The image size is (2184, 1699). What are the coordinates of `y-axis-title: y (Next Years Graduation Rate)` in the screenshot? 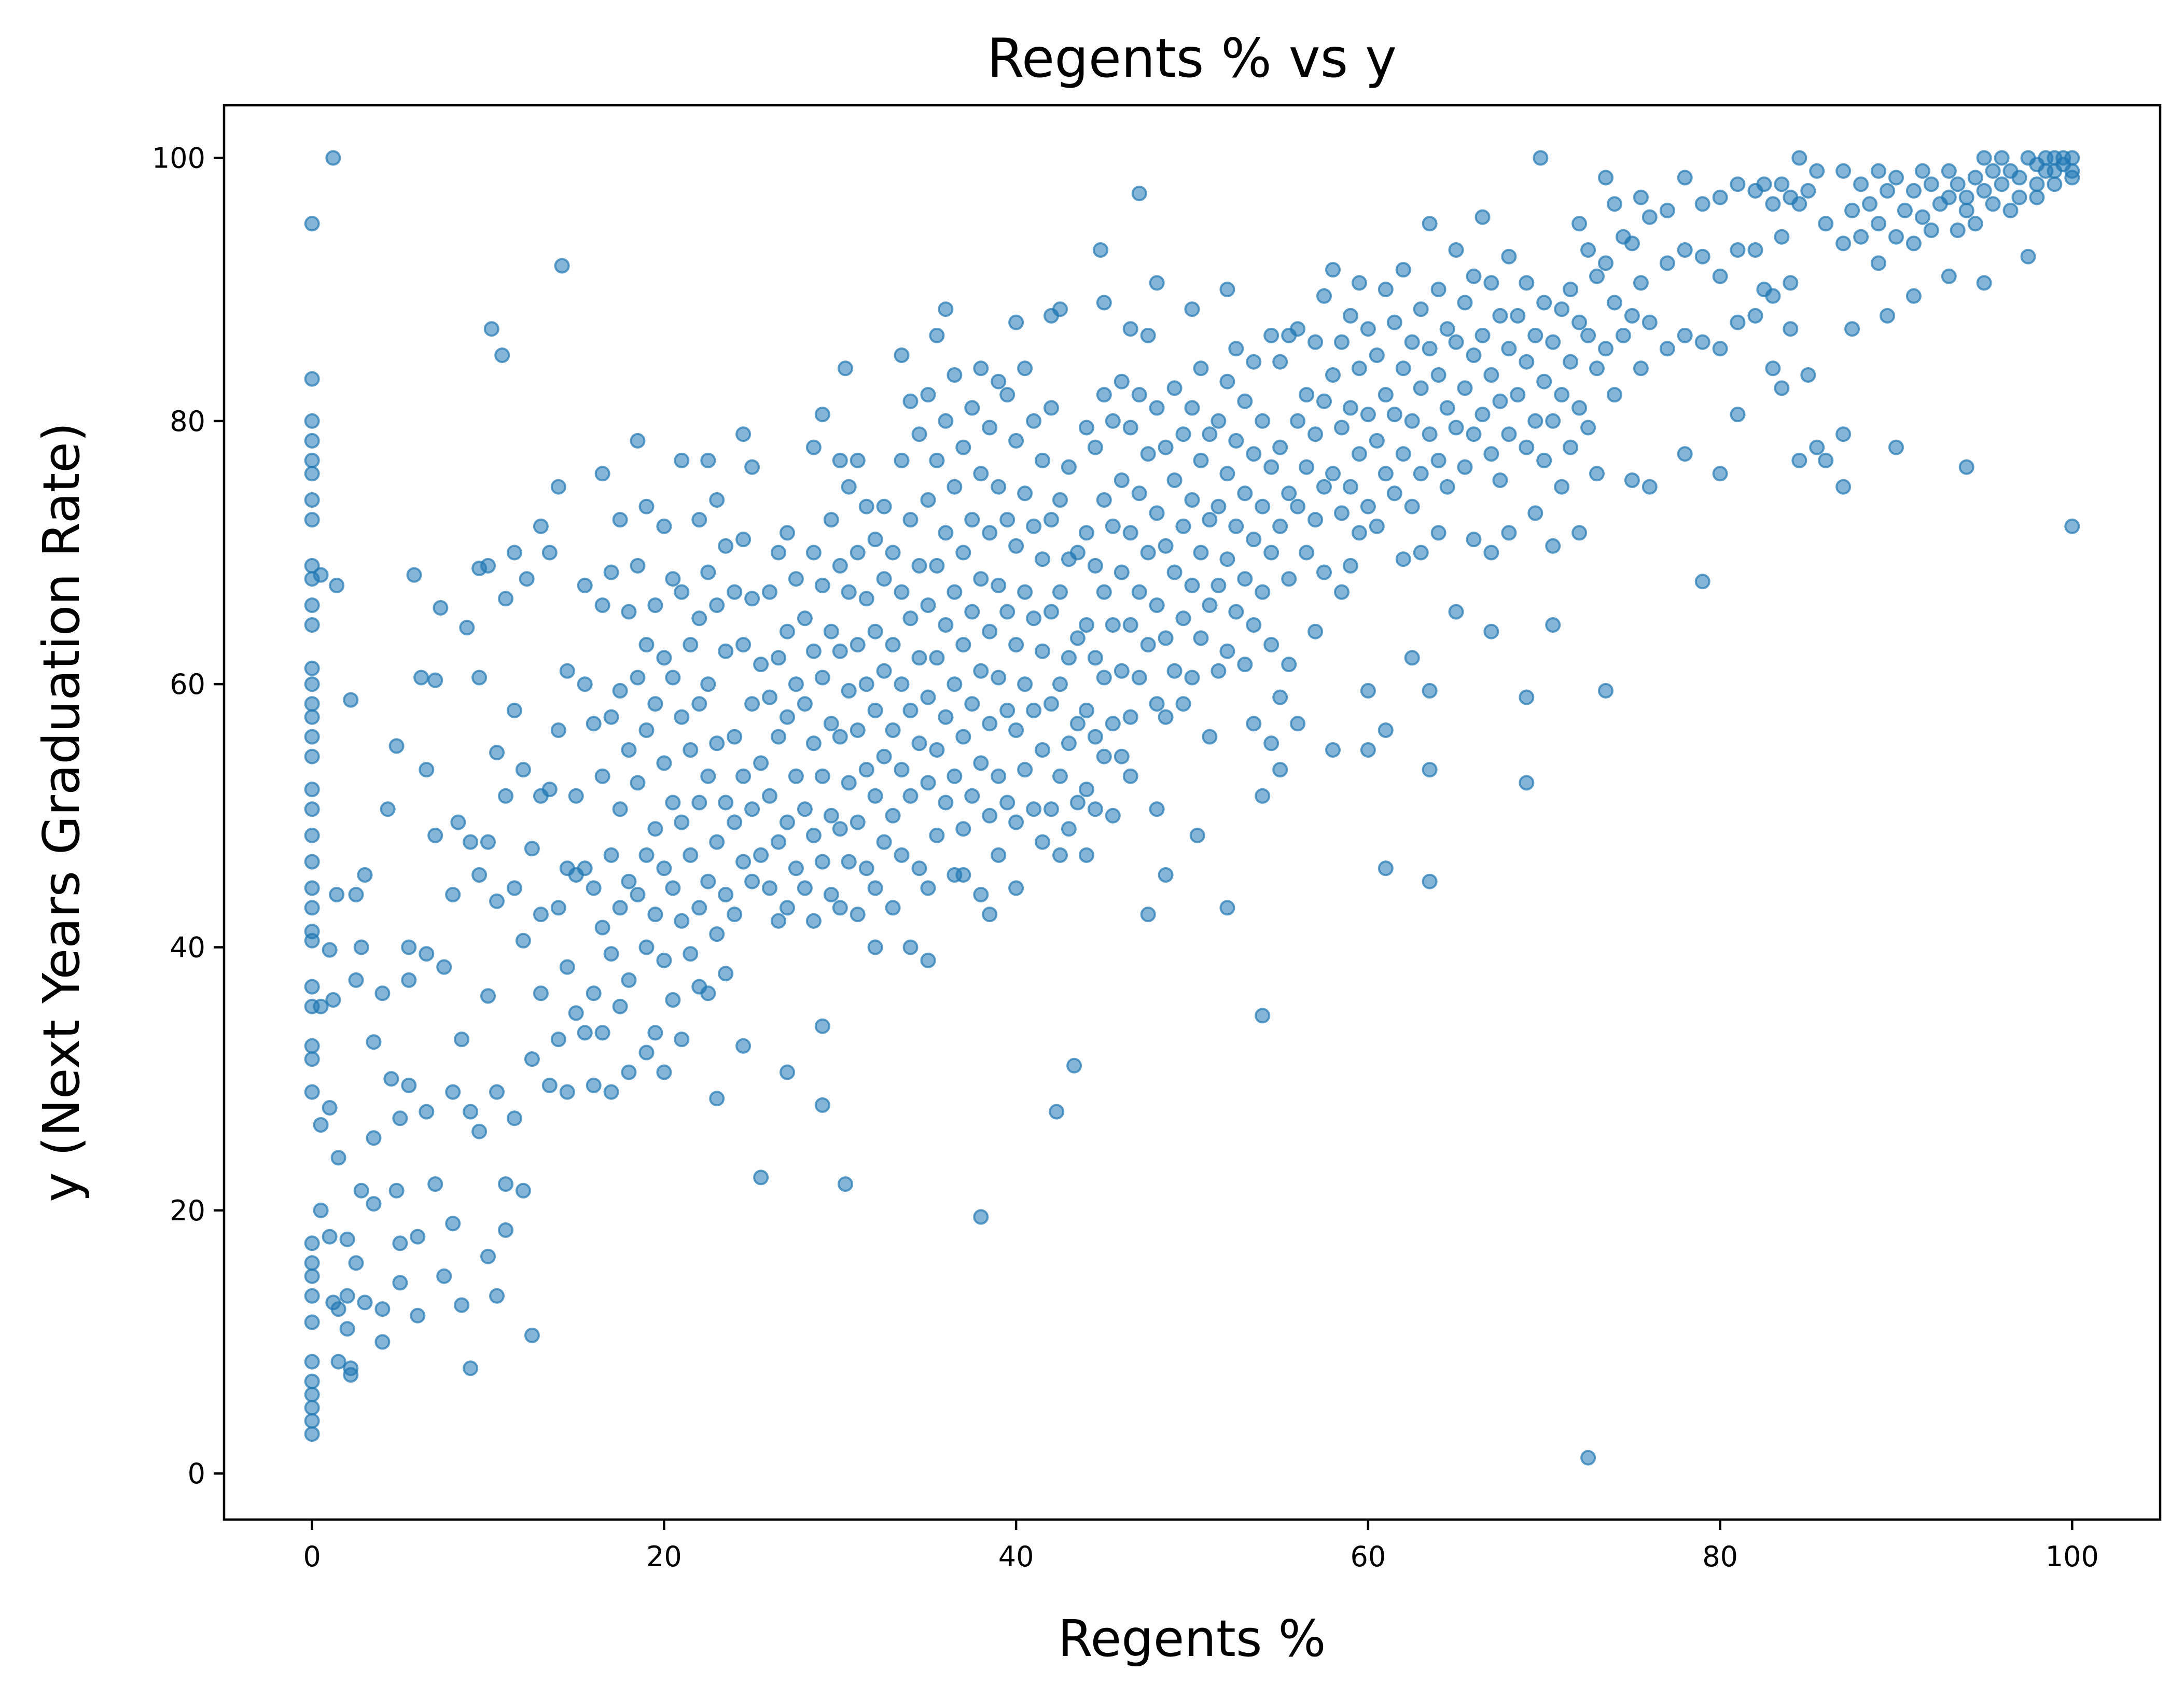 It's located at (61, 812).